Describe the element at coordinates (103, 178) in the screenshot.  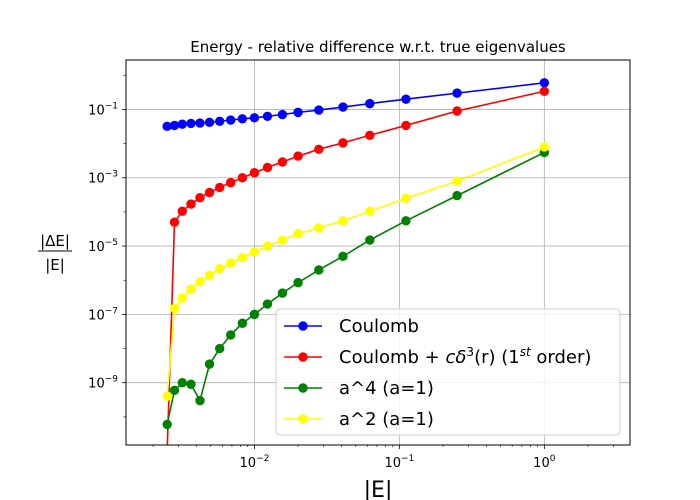
I see `y-tick-label: 10⁻³` at that location.